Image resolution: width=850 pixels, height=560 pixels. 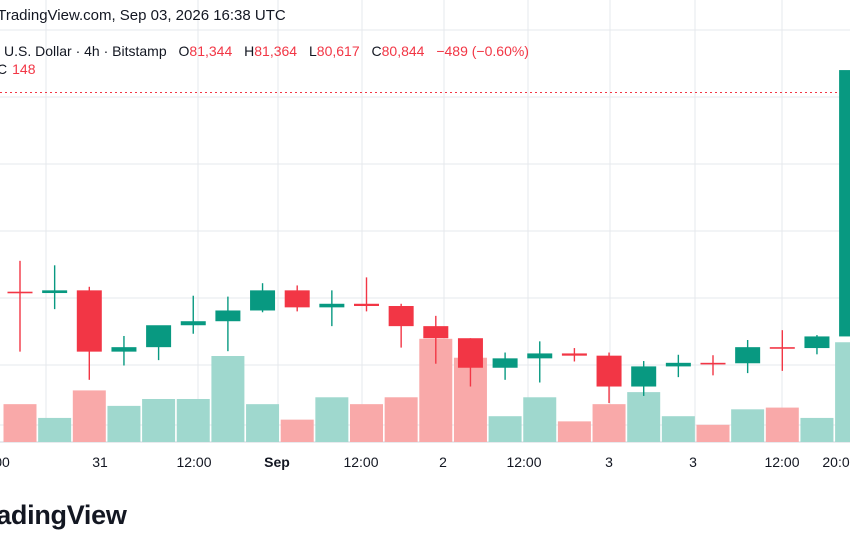 I want to click on volume-label: C, so click(x=4, y=69).